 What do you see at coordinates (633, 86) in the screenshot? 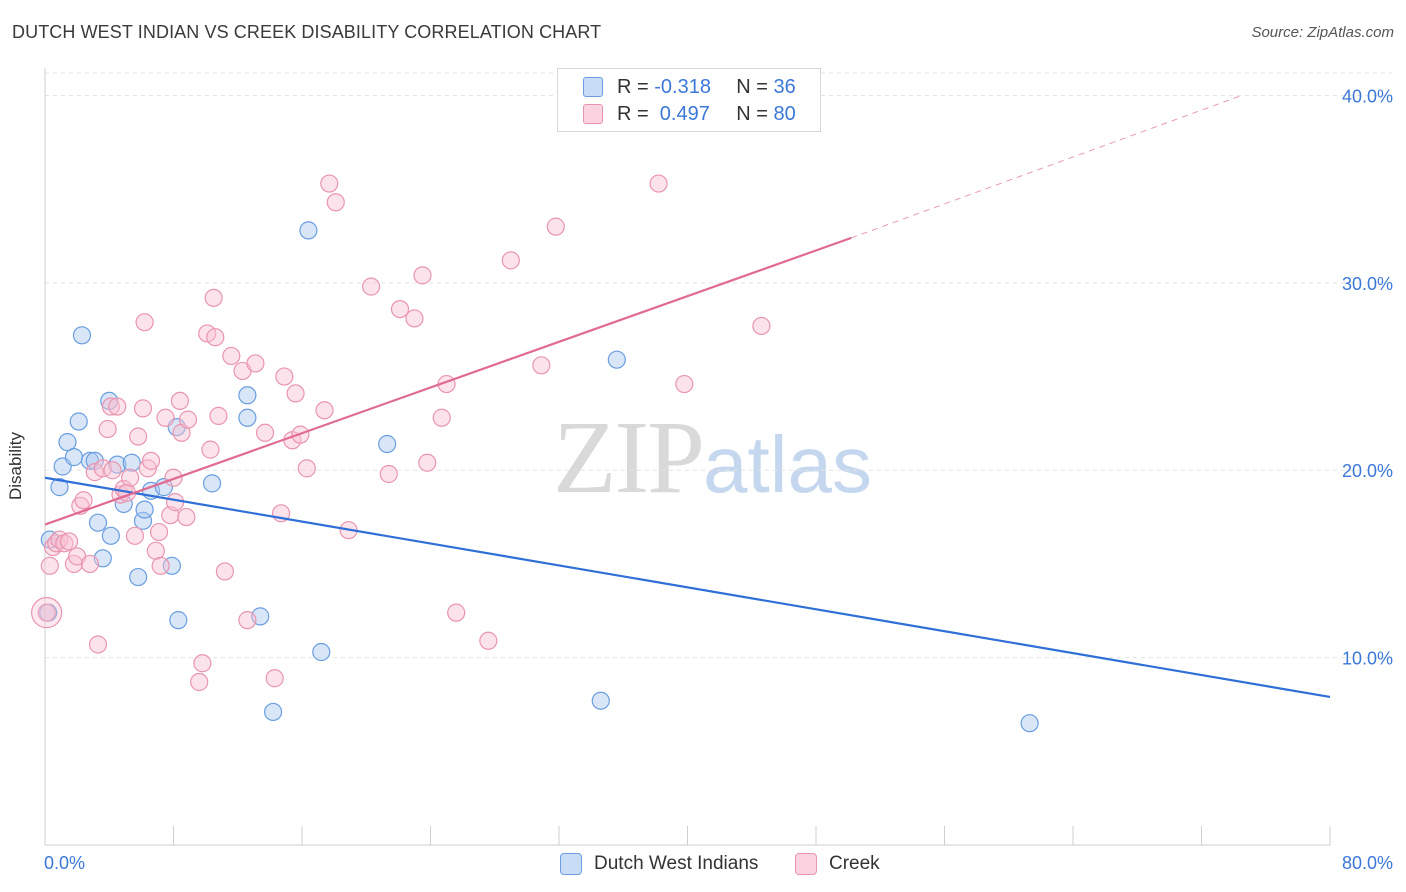
I see `legend-r-label: R =` at bounding box center [633, 86].